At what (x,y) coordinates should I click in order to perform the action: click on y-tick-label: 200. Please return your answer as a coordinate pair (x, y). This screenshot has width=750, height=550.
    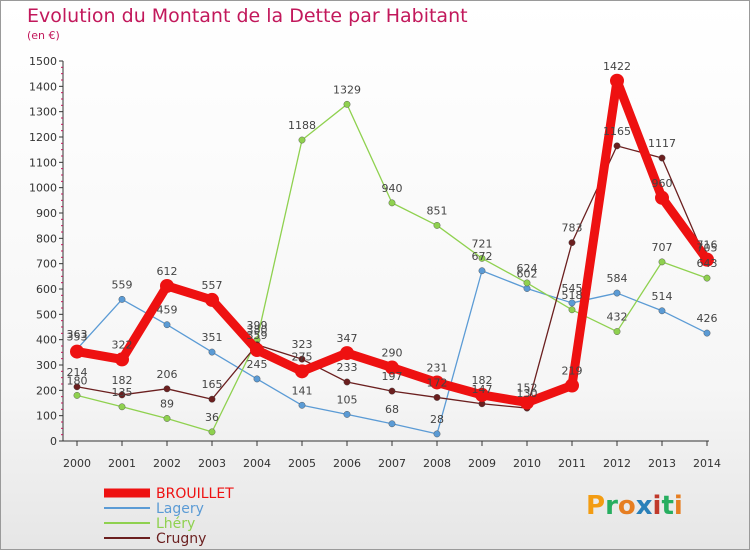
    Looking at the image, I should click on (46, 390).